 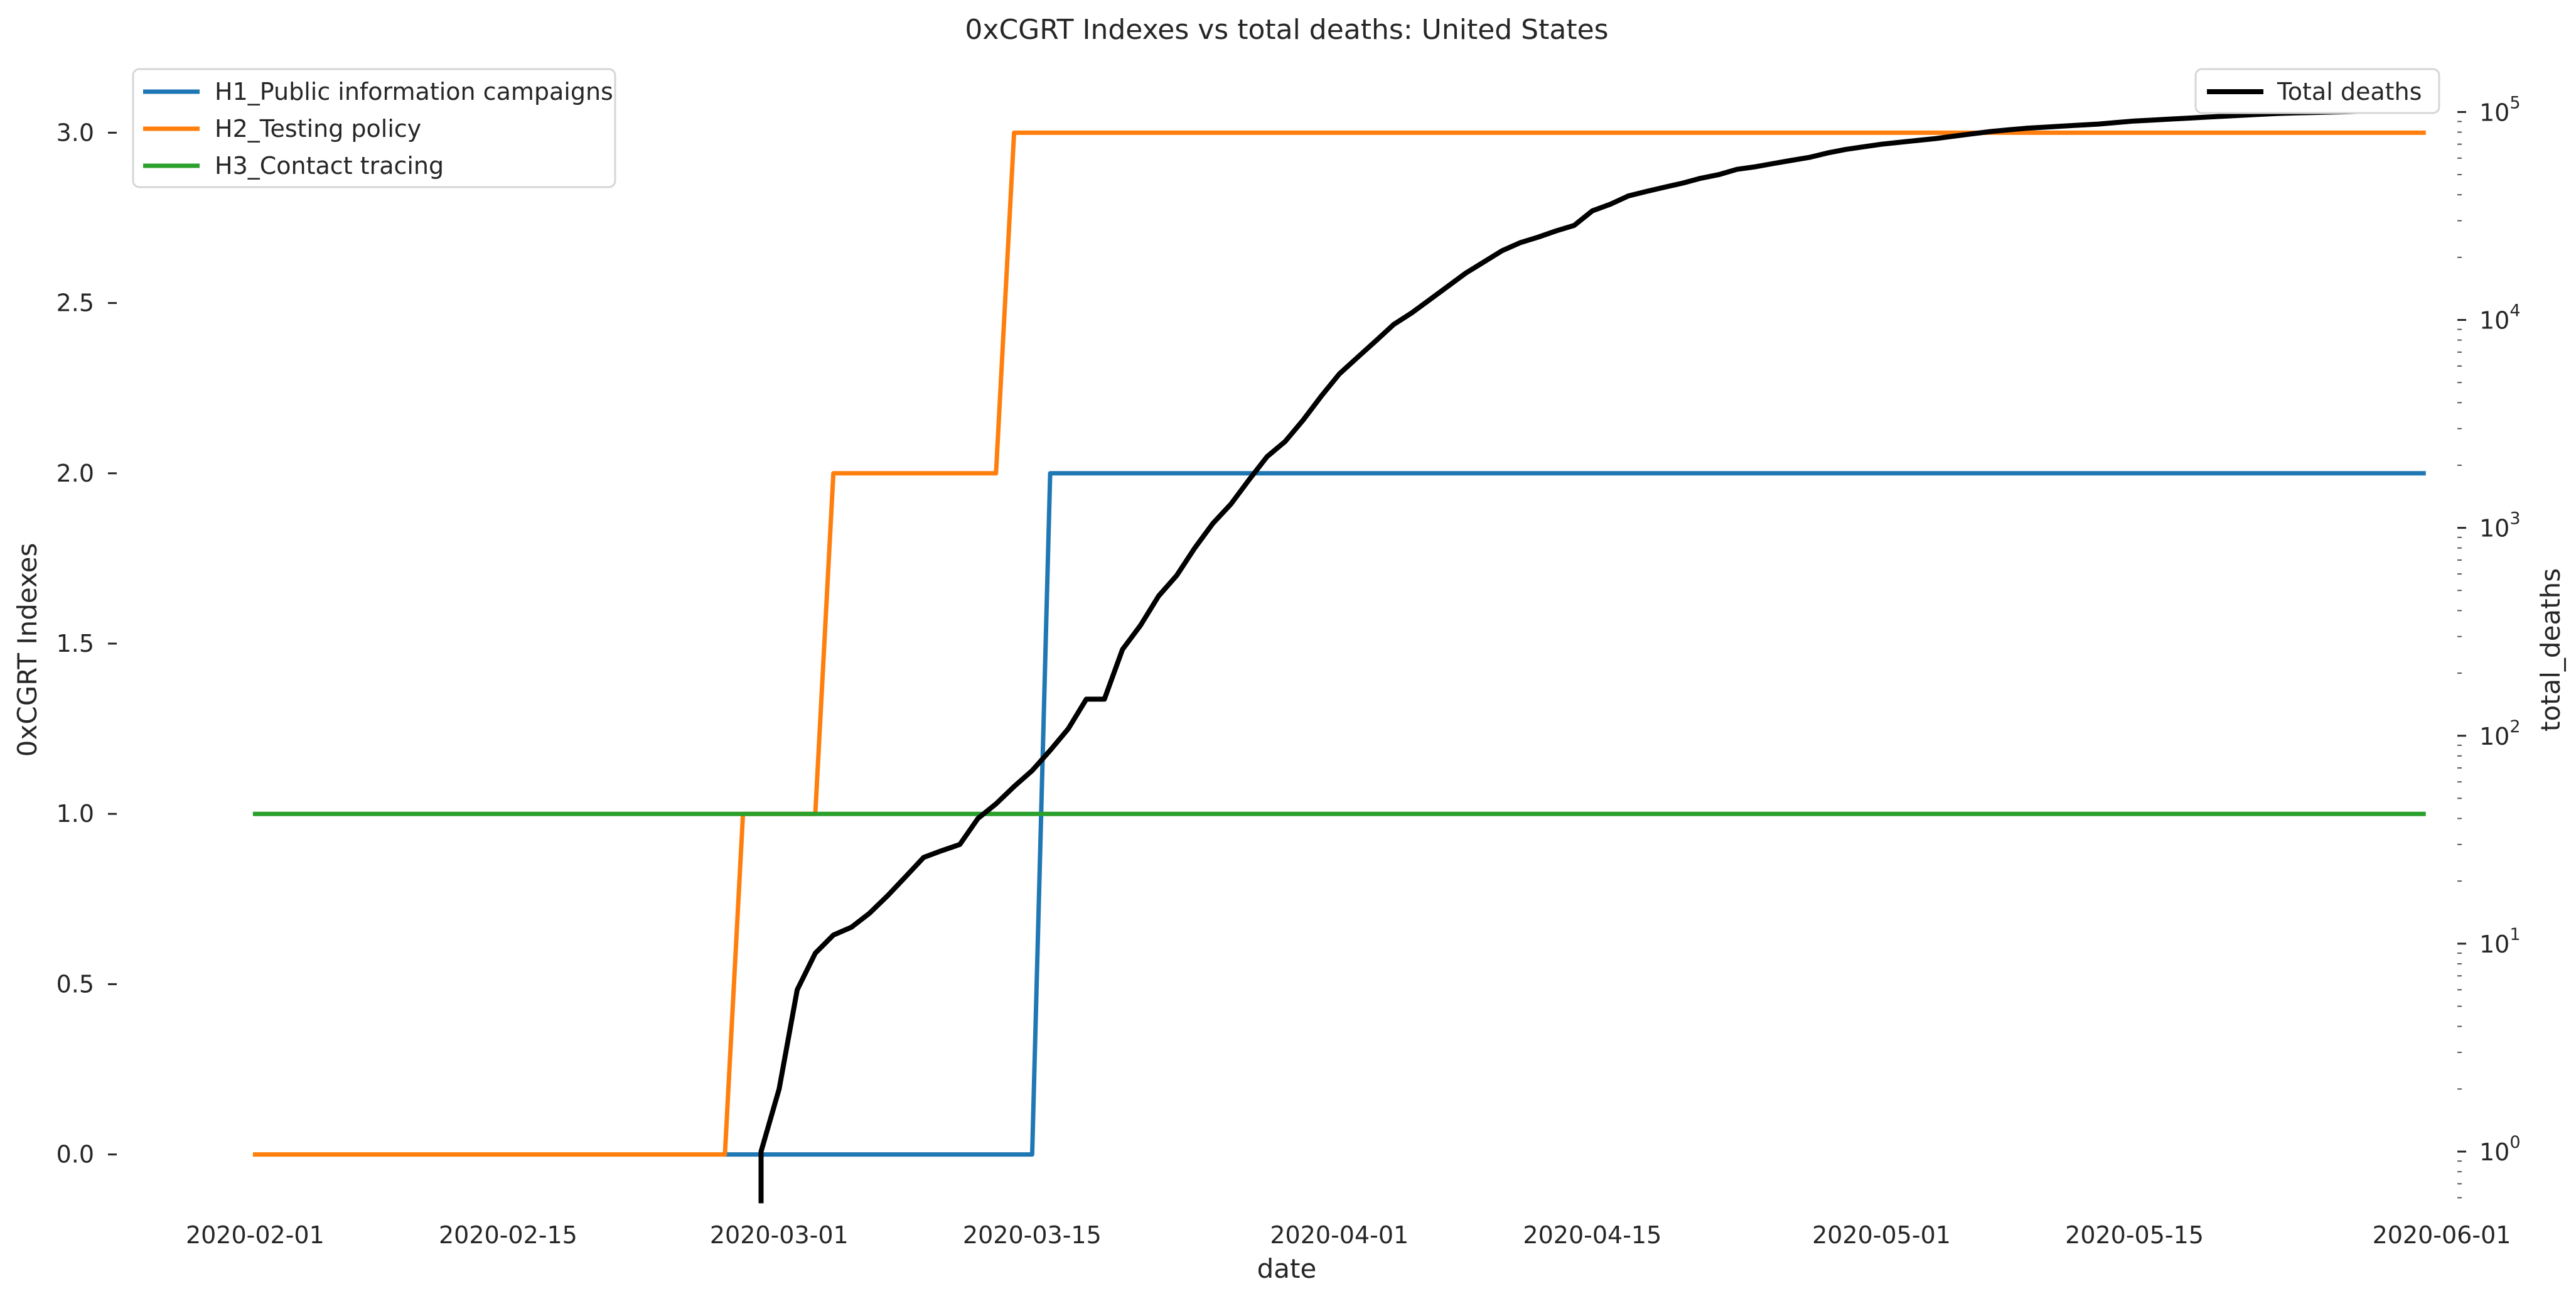 What do you see at coordinates (779, 1235) in the screenshot?
I see `x-tick-label: 2020-03-01` at bounding box center [779, 1235].